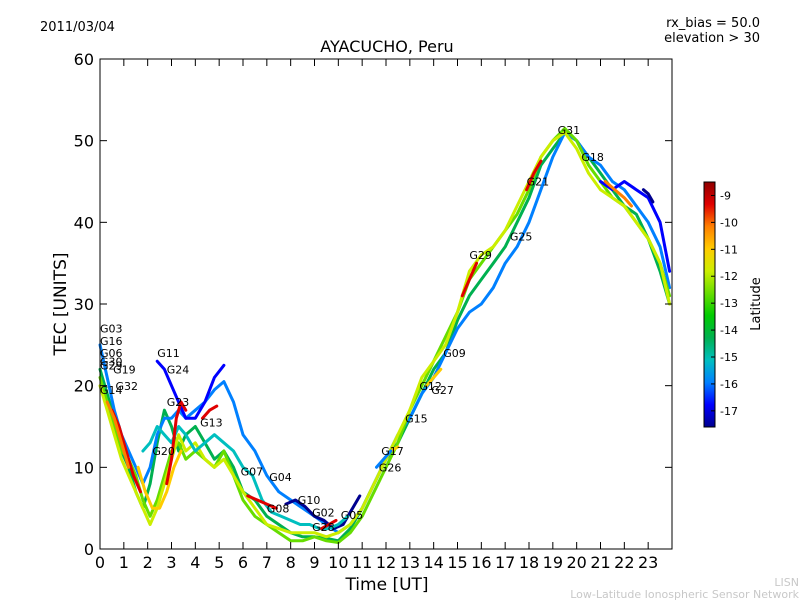 The image size is (800, 600). Describe the element at coordinates (148, 562) in the screenshot. I see `x-tick-label: 2` at that location.